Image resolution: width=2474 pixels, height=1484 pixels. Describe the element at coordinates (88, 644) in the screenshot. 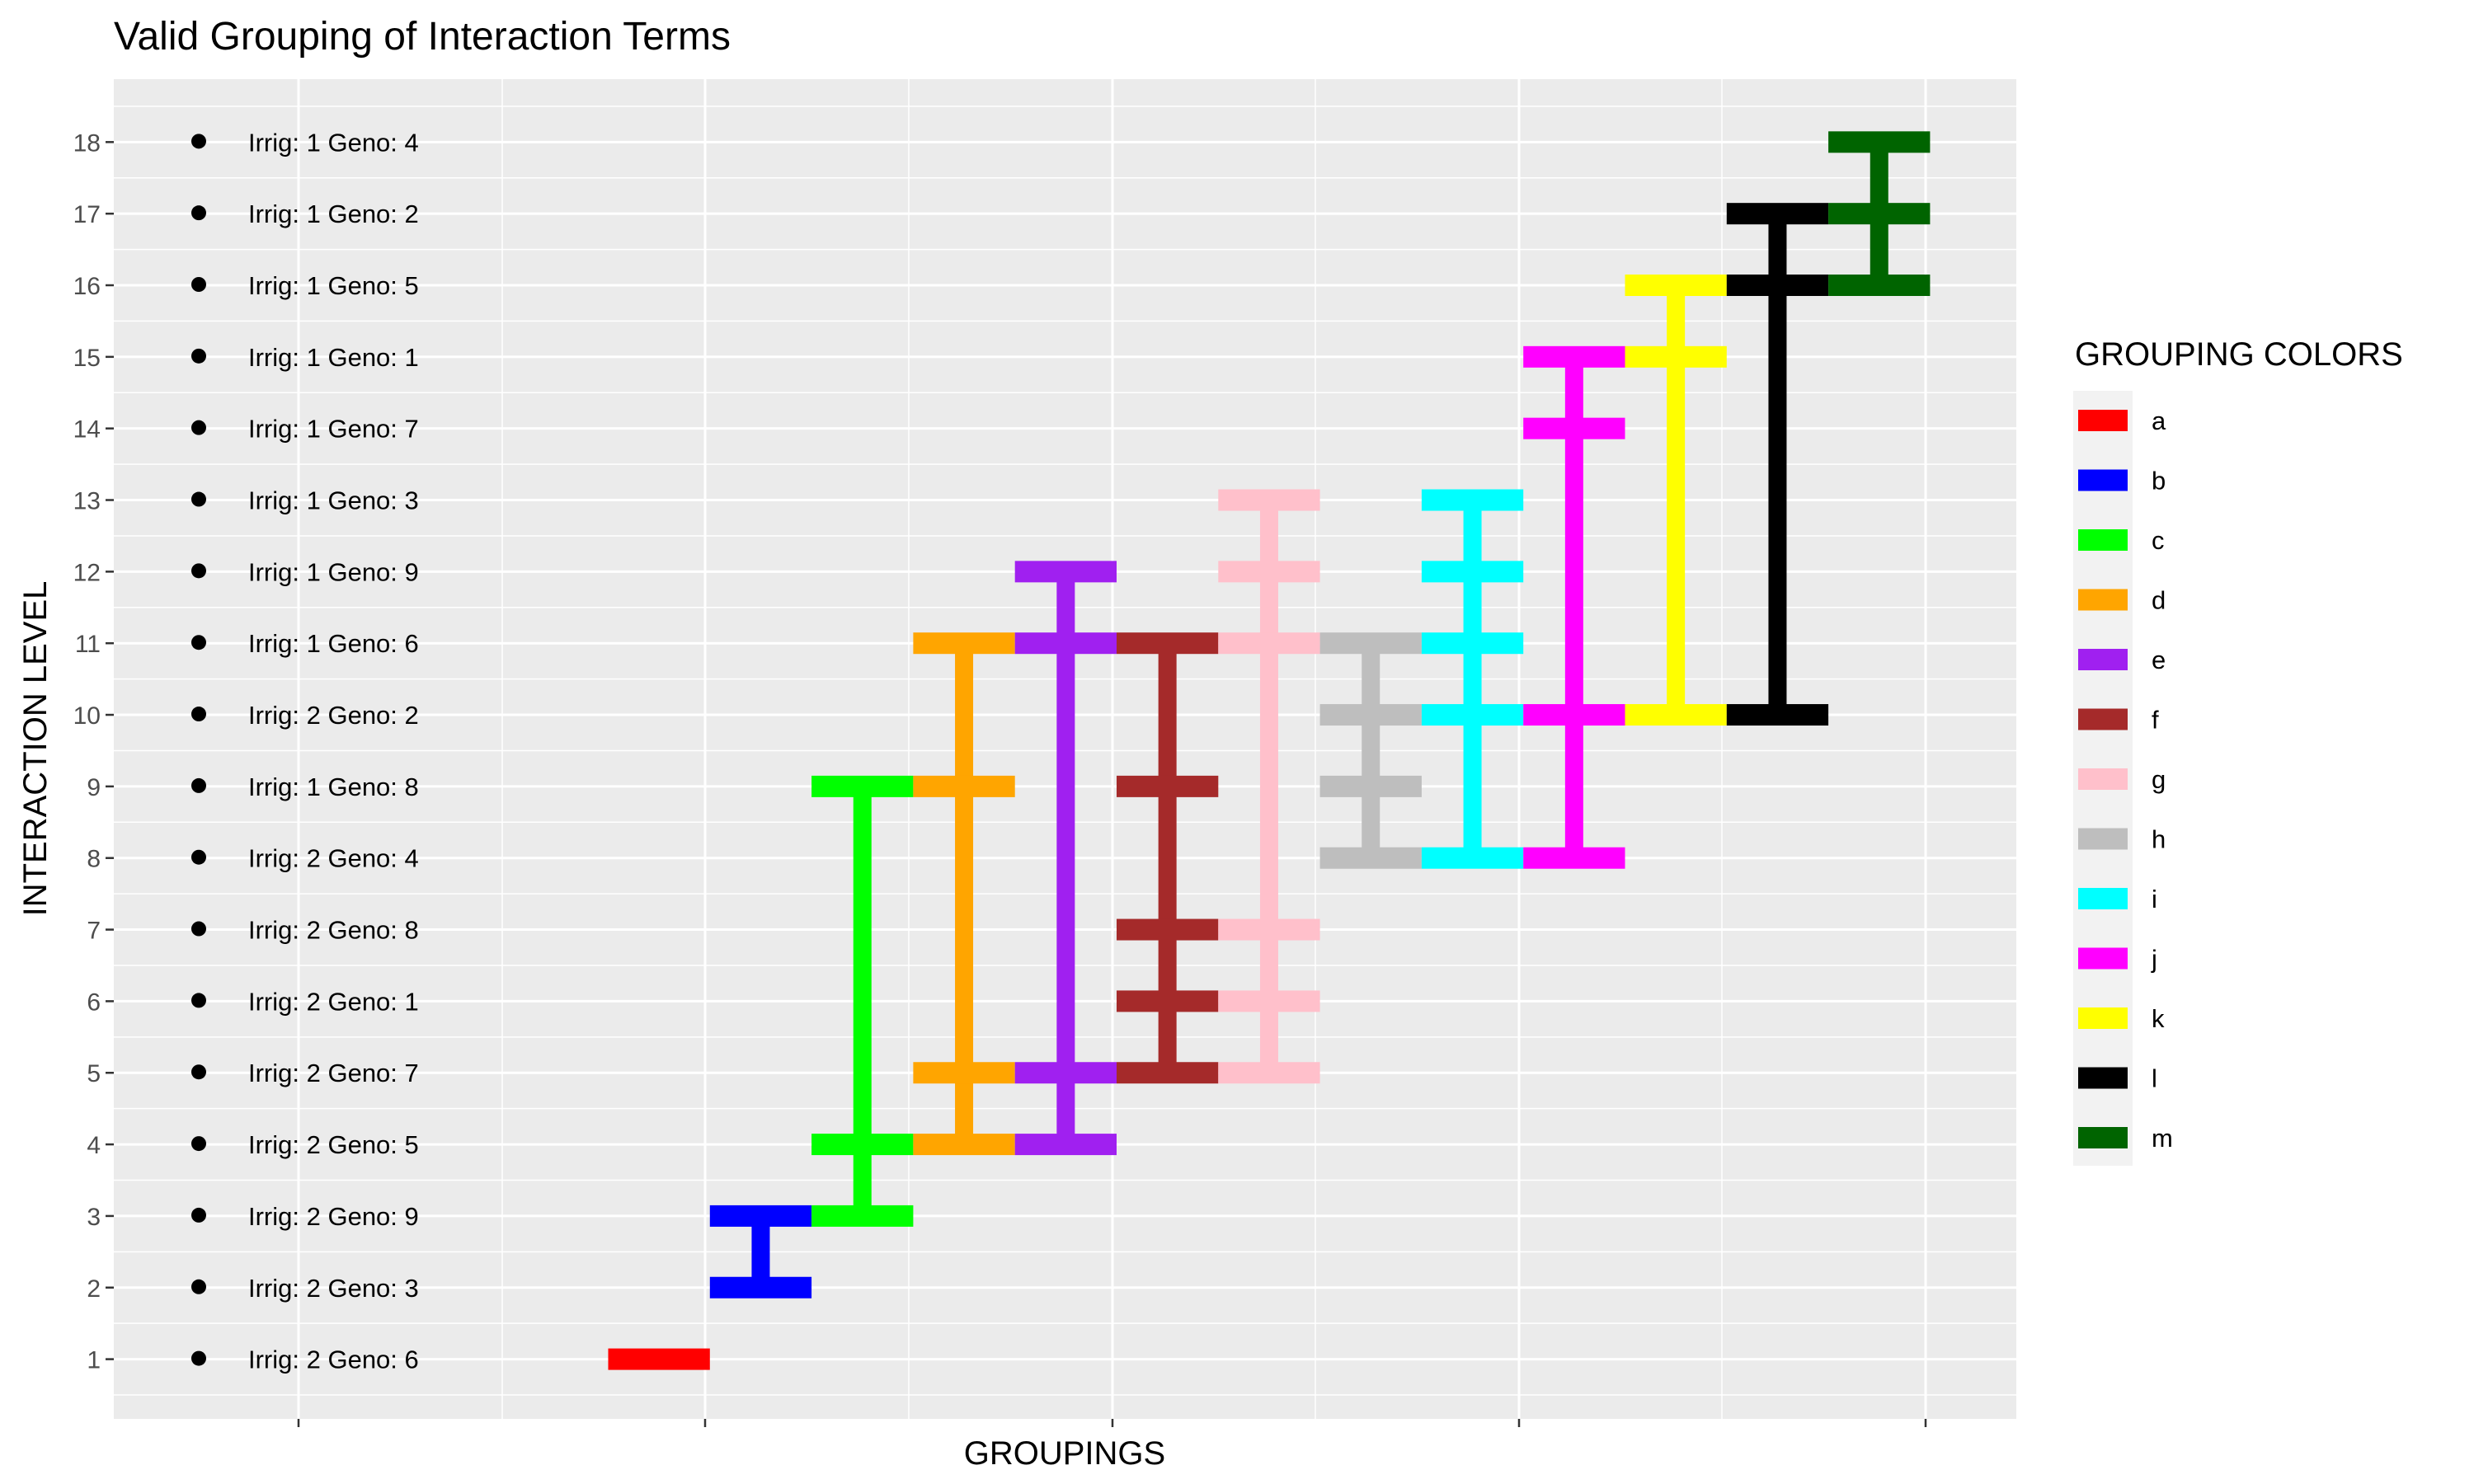

I see `y-tick-label: 11` at that location.